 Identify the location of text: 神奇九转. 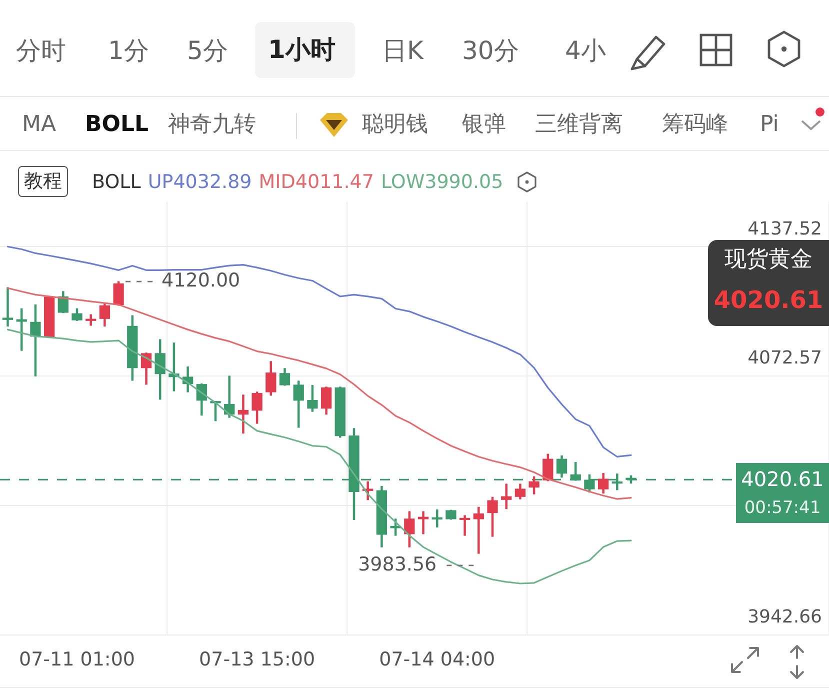
(212, 124).